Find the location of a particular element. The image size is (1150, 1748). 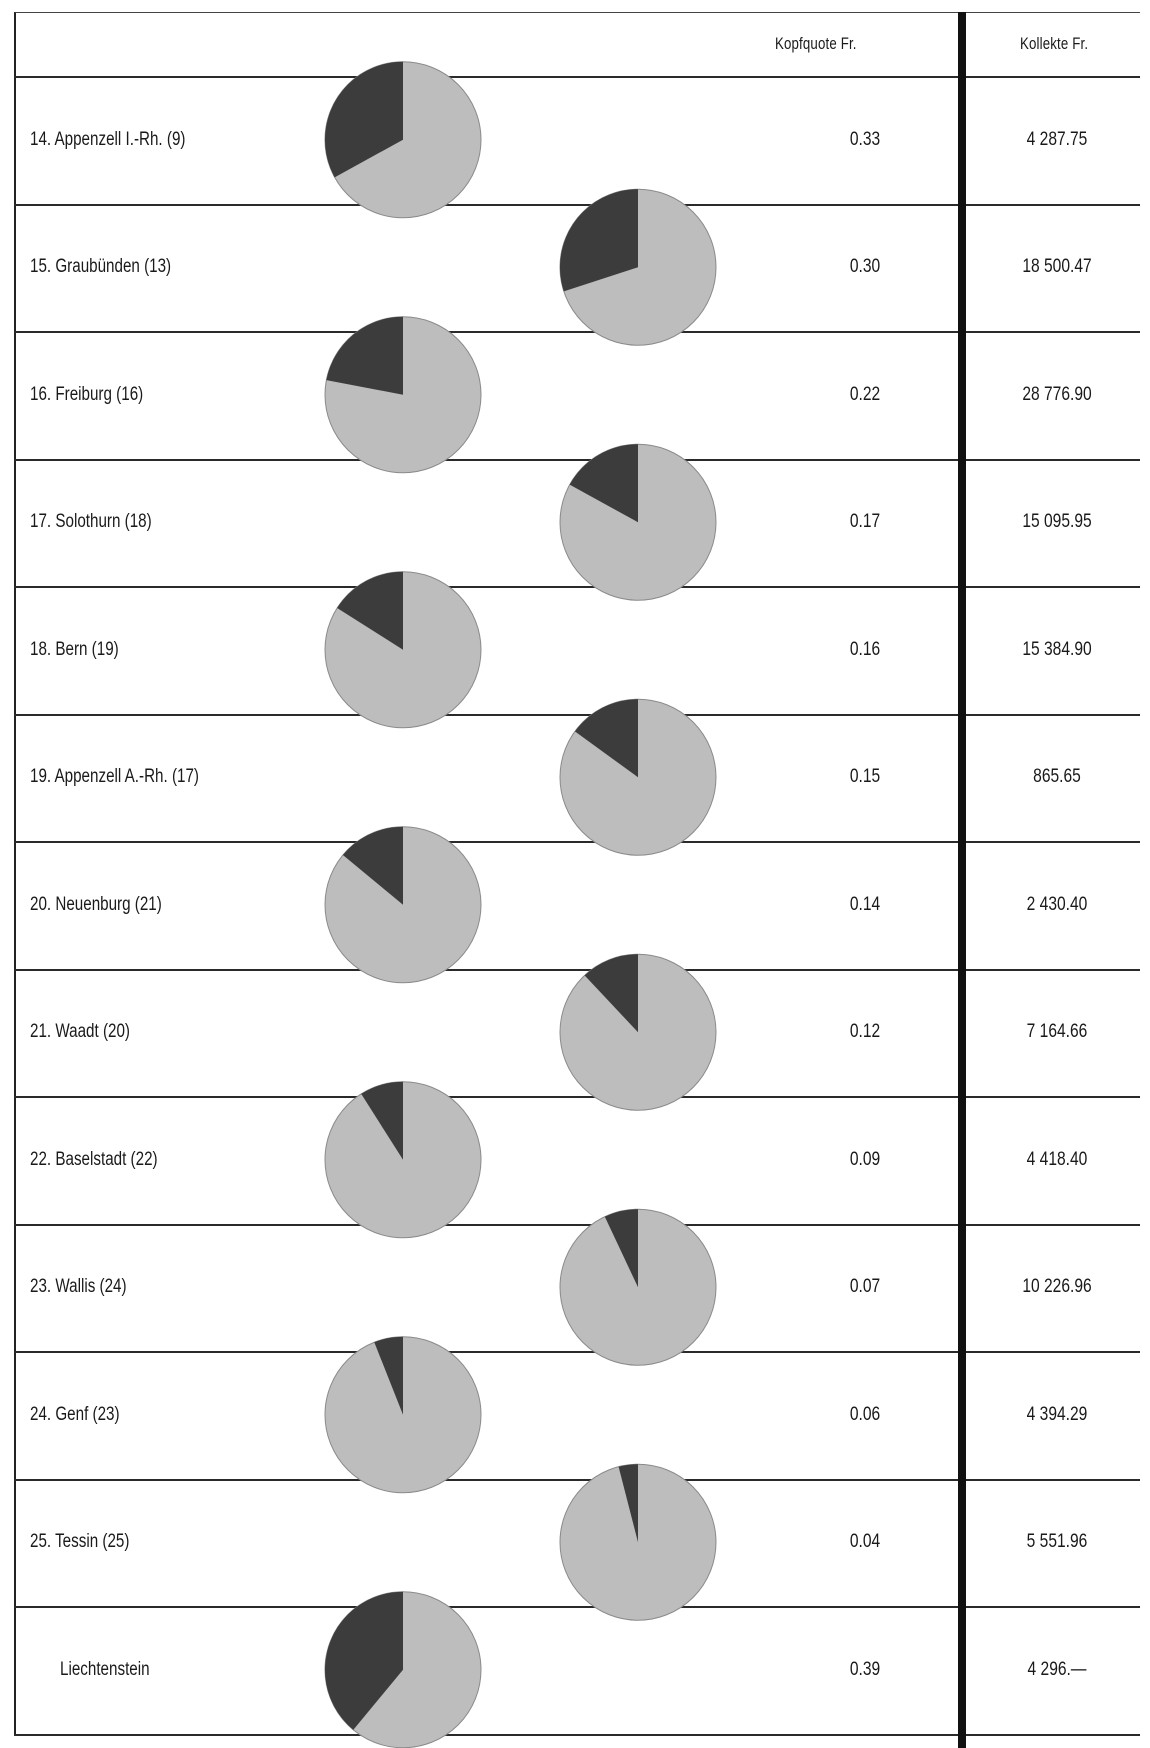

row-name: 14. Appenzell I.-Rh. (9) is located at coordinates (108, 139).